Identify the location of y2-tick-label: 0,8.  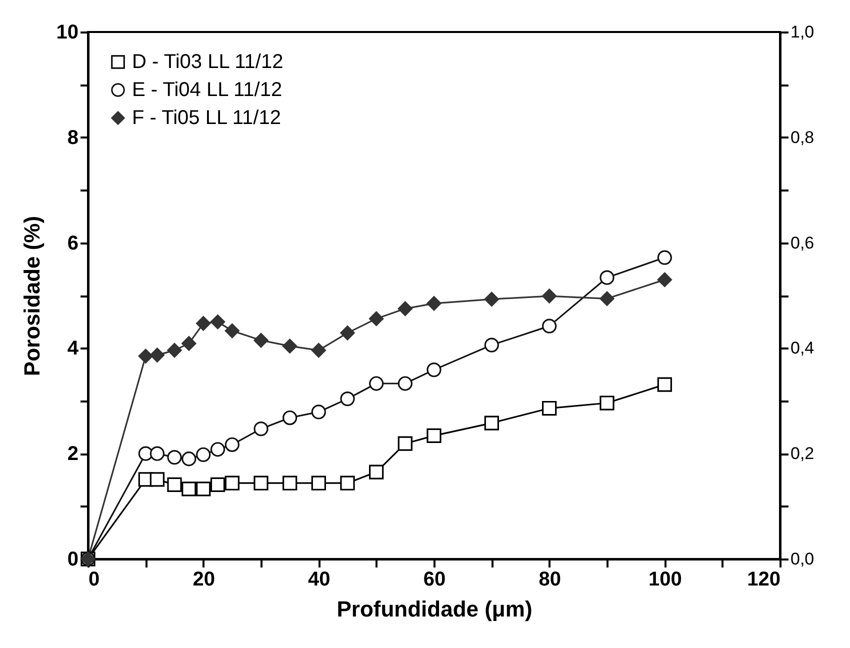
(802, 137).